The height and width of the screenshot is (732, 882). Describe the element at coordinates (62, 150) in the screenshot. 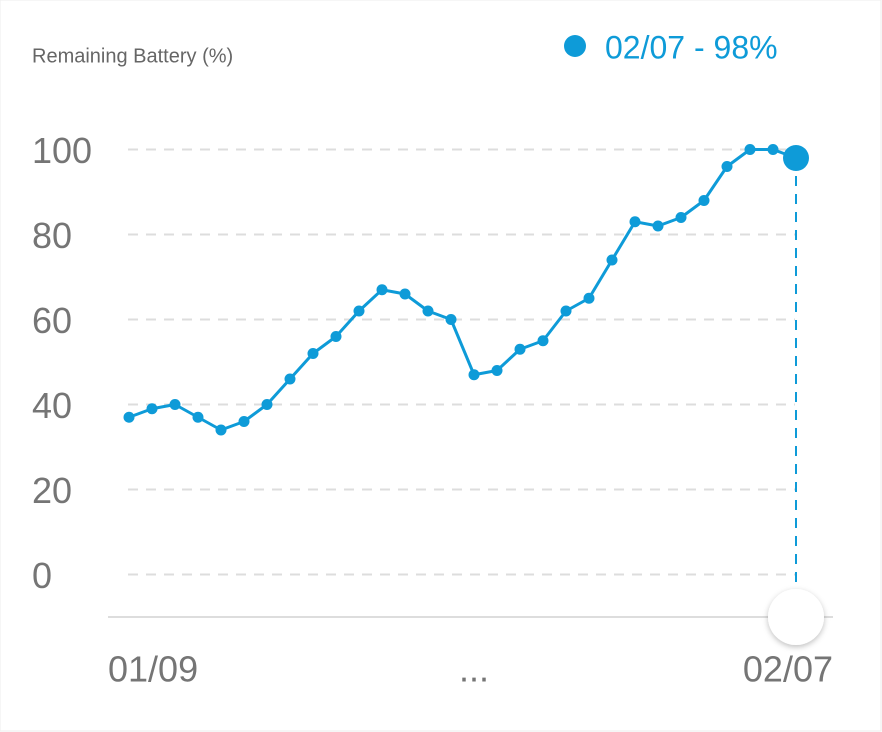

I see `y-tick-label: 100` at that location.